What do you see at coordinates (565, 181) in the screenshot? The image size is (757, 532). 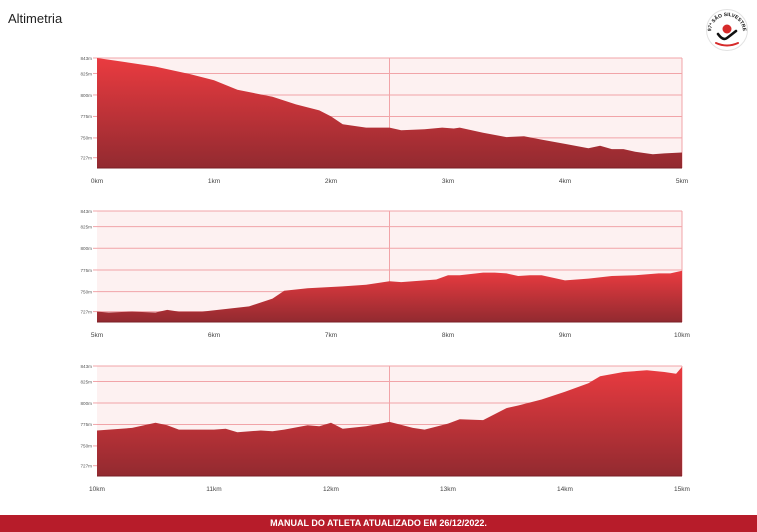 I see `x-tick-label: 4km` at bounding box center [565, 181].